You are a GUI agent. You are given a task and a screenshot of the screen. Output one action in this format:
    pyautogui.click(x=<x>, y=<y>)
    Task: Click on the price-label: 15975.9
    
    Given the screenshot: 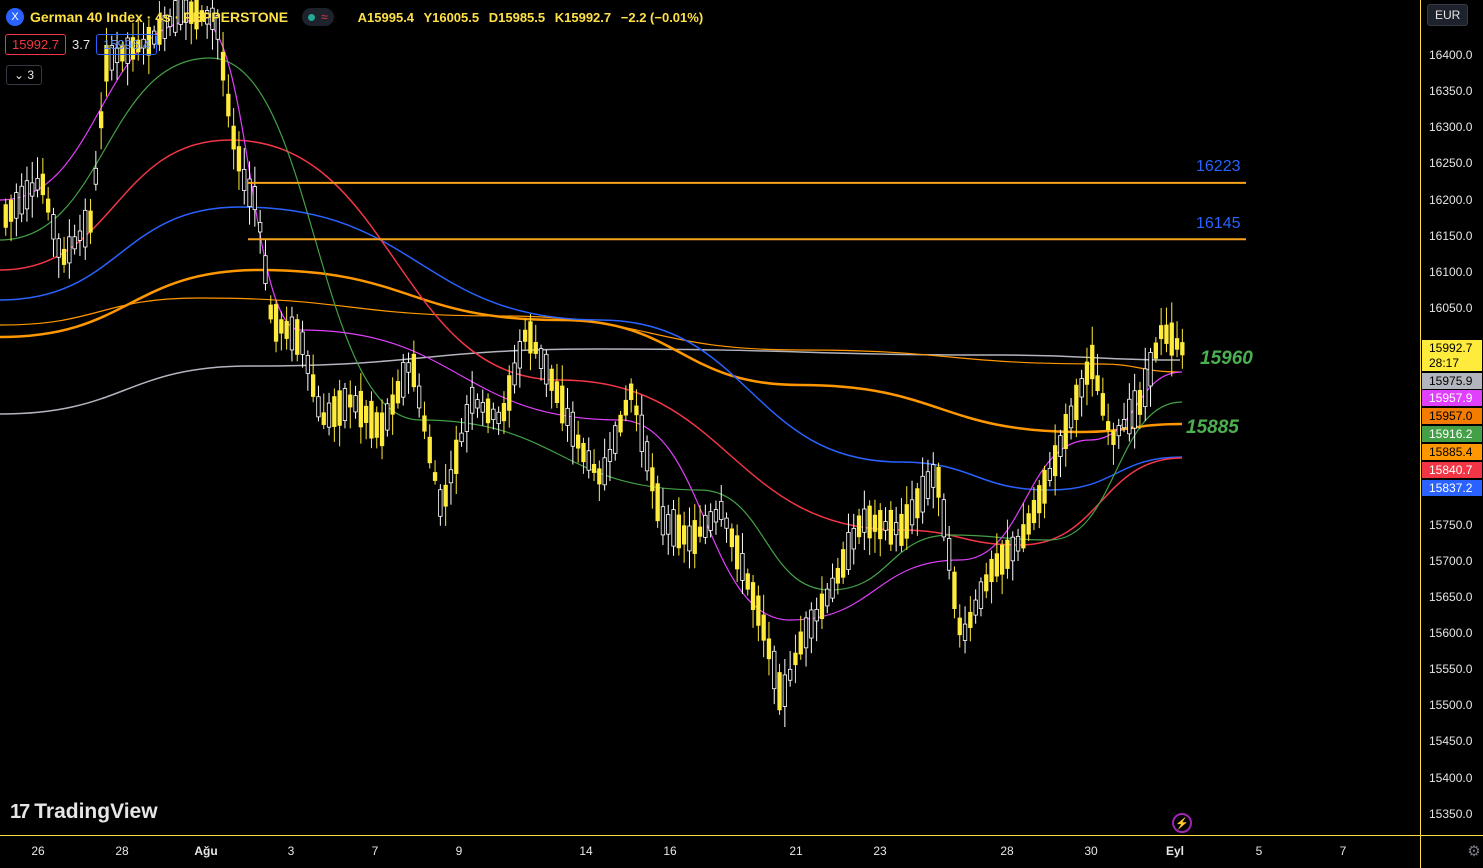 What is the action you would take?
    pyautogui.click(x=1452, y=381)
    